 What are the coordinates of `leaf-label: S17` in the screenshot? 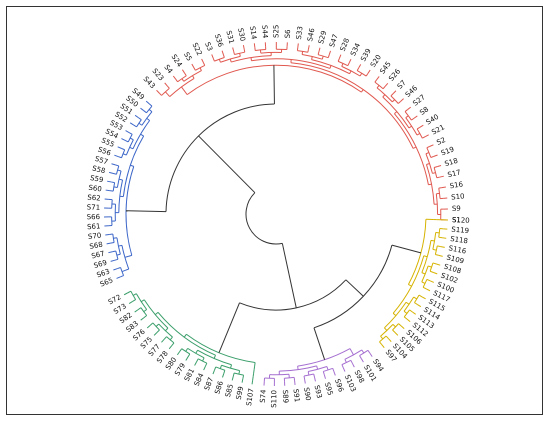 It's located at (454, 173).